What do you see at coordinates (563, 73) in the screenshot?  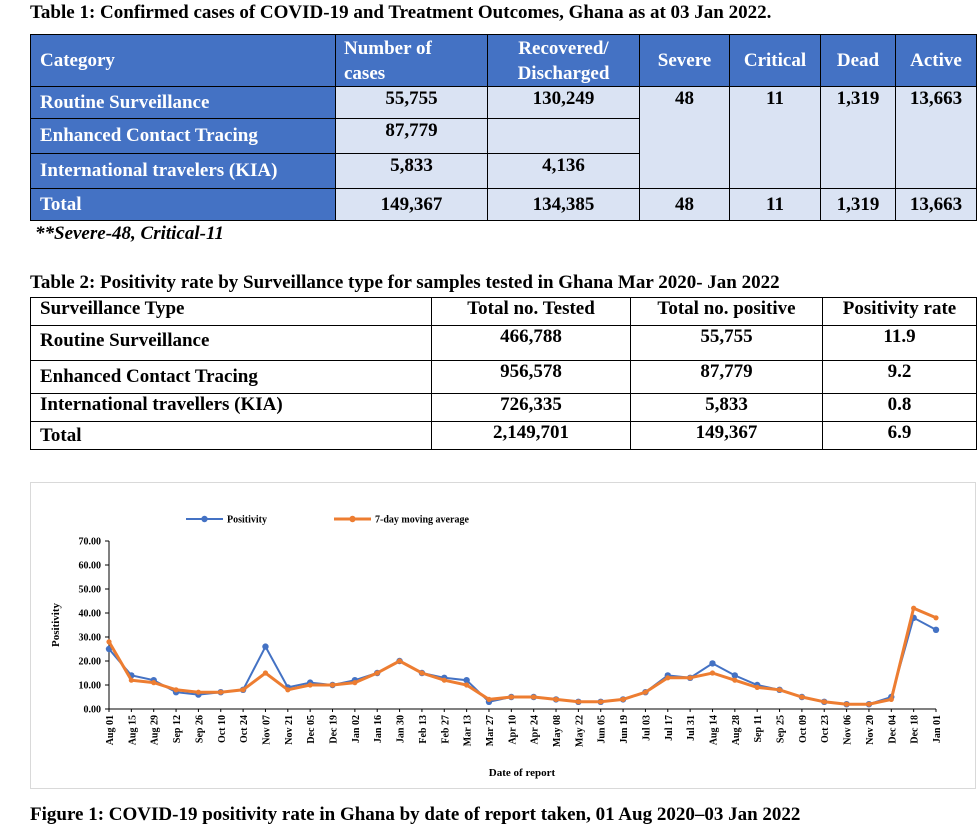 I see `header-recovered-line2: Discharged` at bounding box center [563, 73].